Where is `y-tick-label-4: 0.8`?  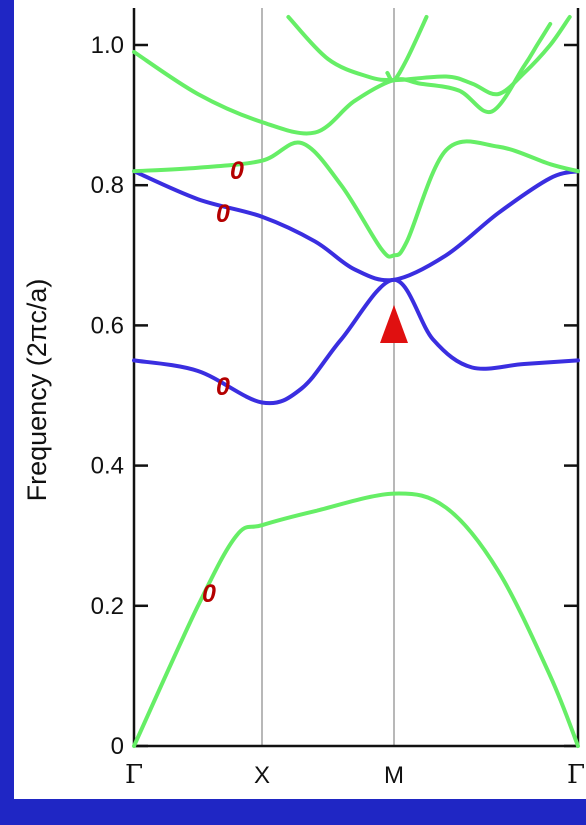 y-tick-label-4: 0.8 is located at coordinates (107, 185).